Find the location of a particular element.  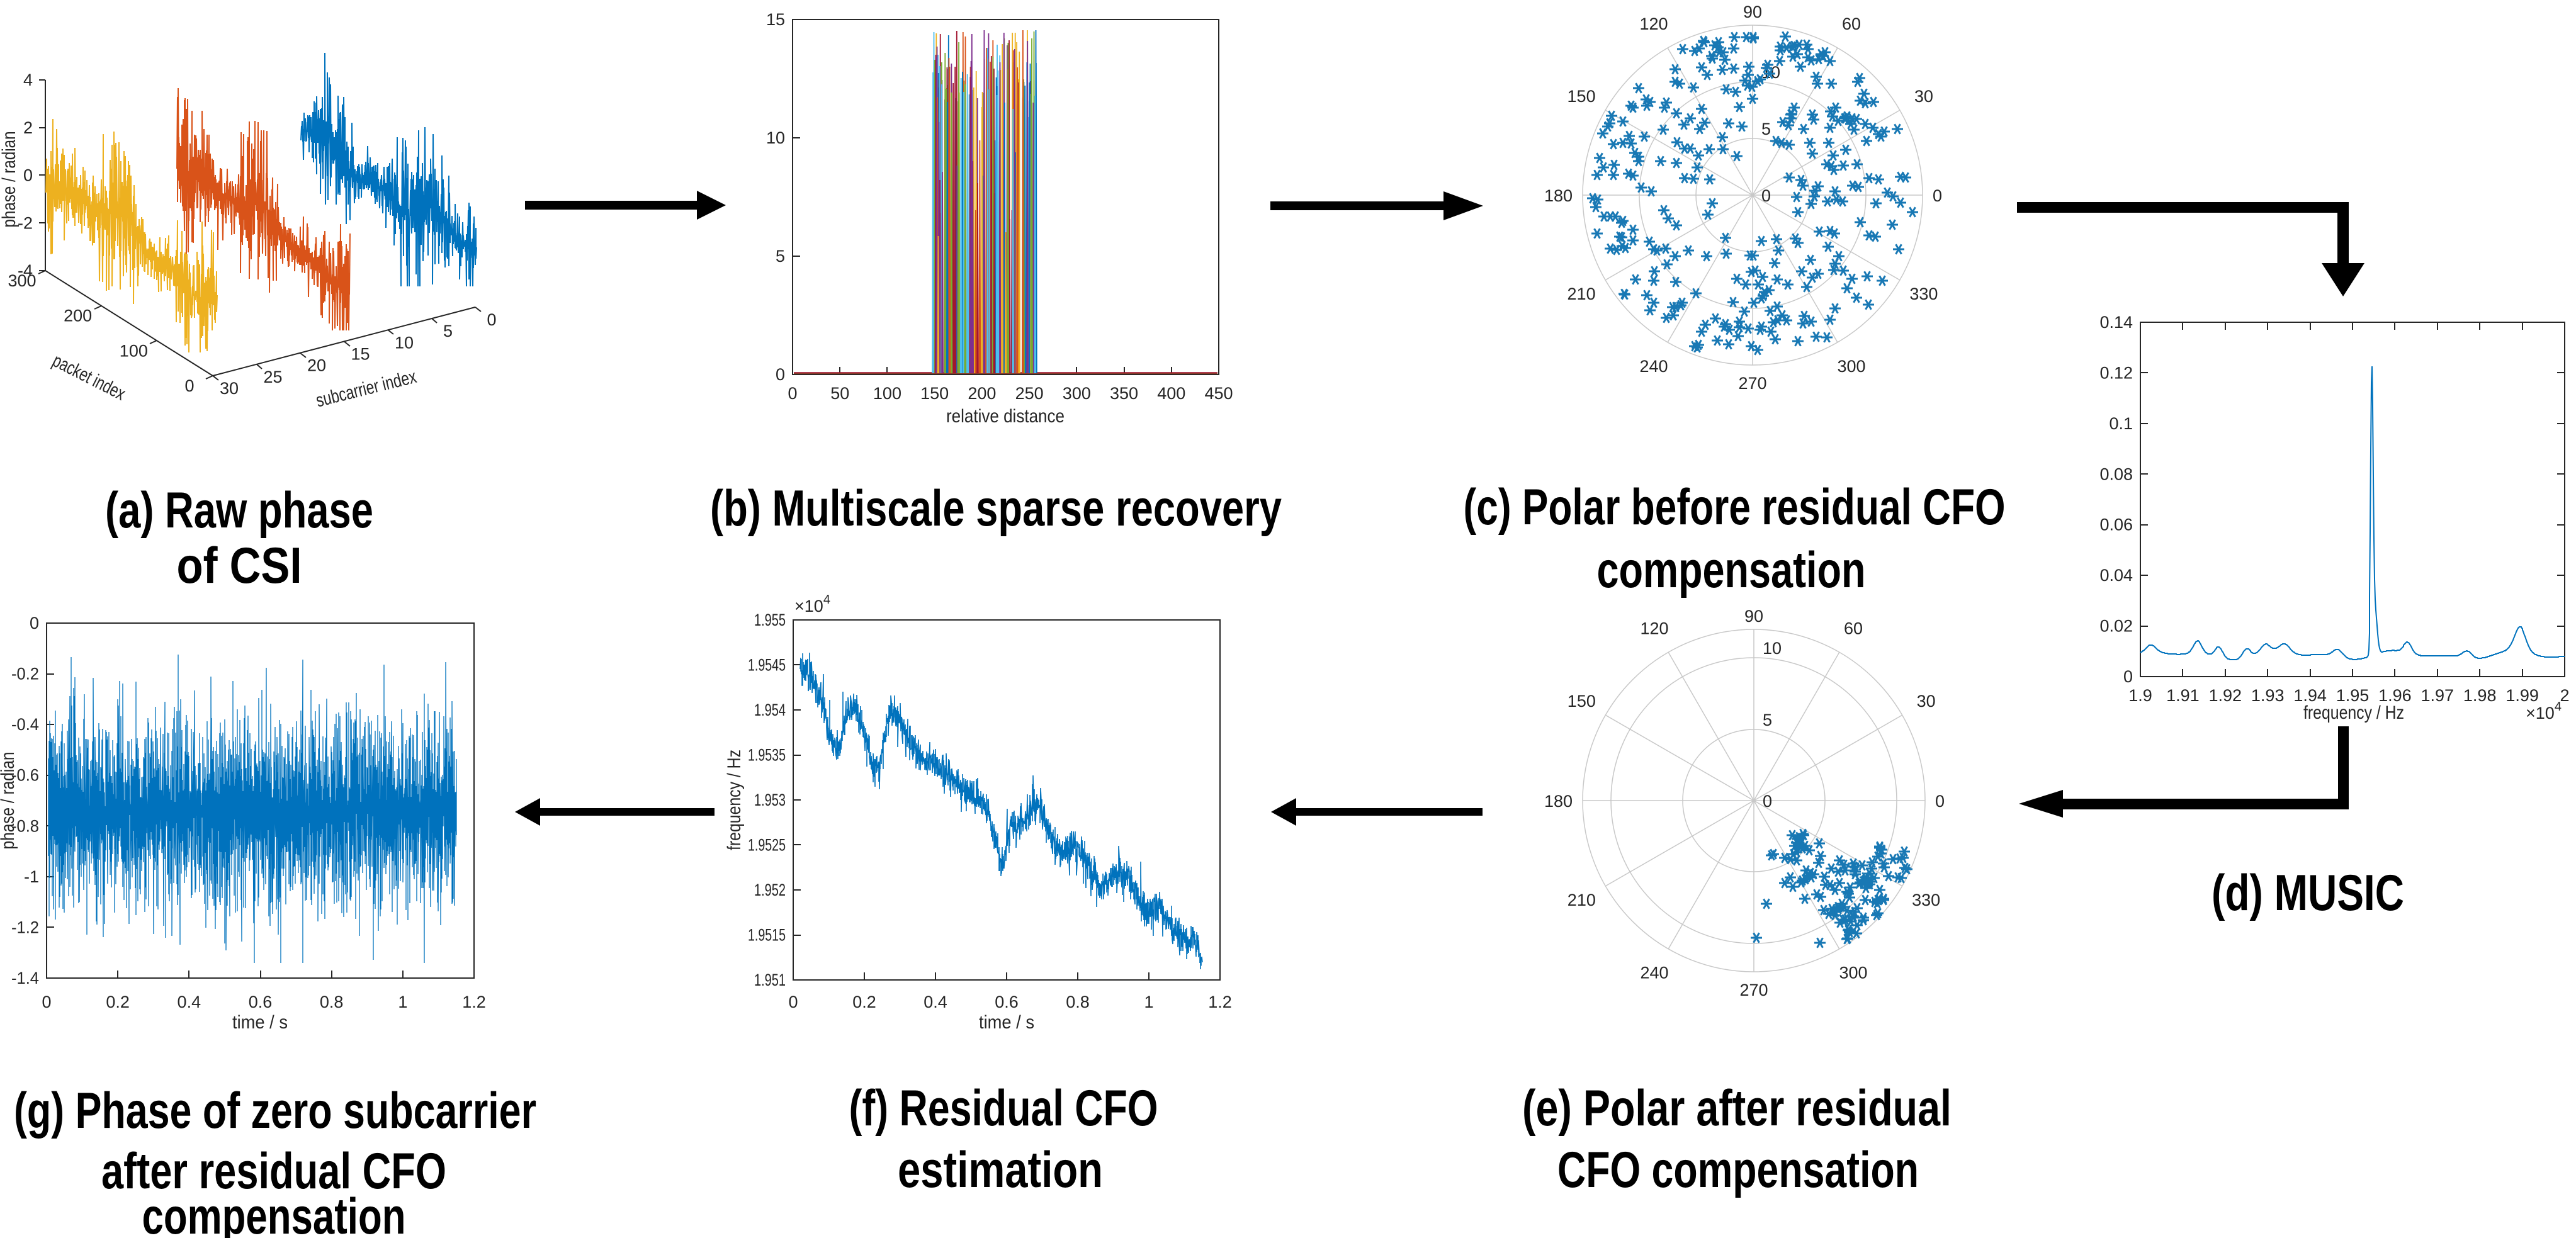

svg-text: 0.12 is located at coordinates (2116, 372).